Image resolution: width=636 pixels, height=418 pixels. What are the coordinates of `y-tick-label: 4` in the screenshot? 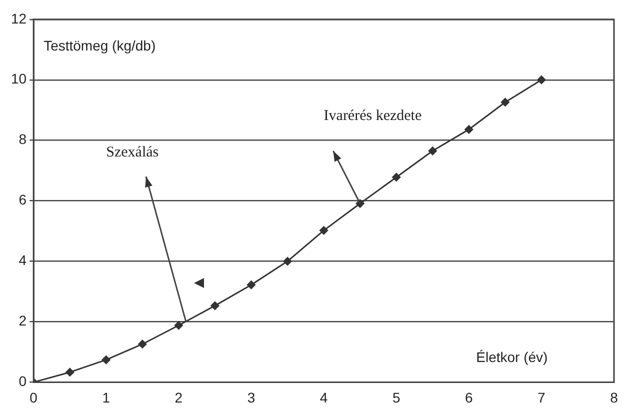 It's located at (22, 260).